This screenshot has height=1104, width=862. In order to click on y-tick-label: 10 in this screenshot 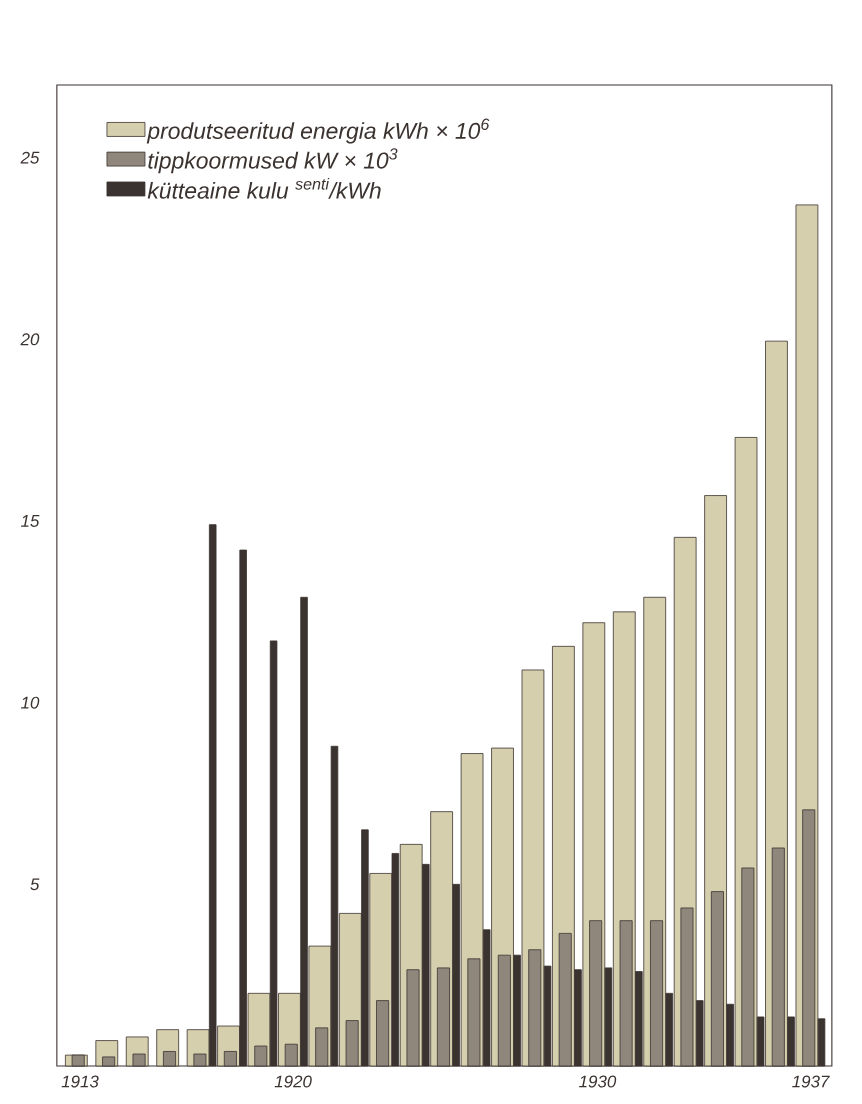, I will do `click(30, 702)`.